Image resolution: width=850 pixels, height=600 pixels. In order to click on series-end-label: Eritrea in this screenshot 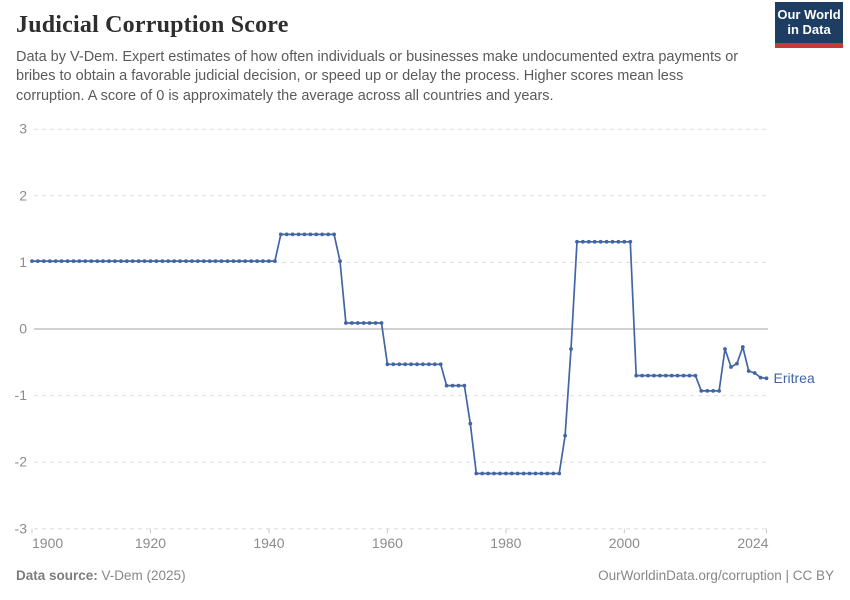, I will do `click(794, 378)`.